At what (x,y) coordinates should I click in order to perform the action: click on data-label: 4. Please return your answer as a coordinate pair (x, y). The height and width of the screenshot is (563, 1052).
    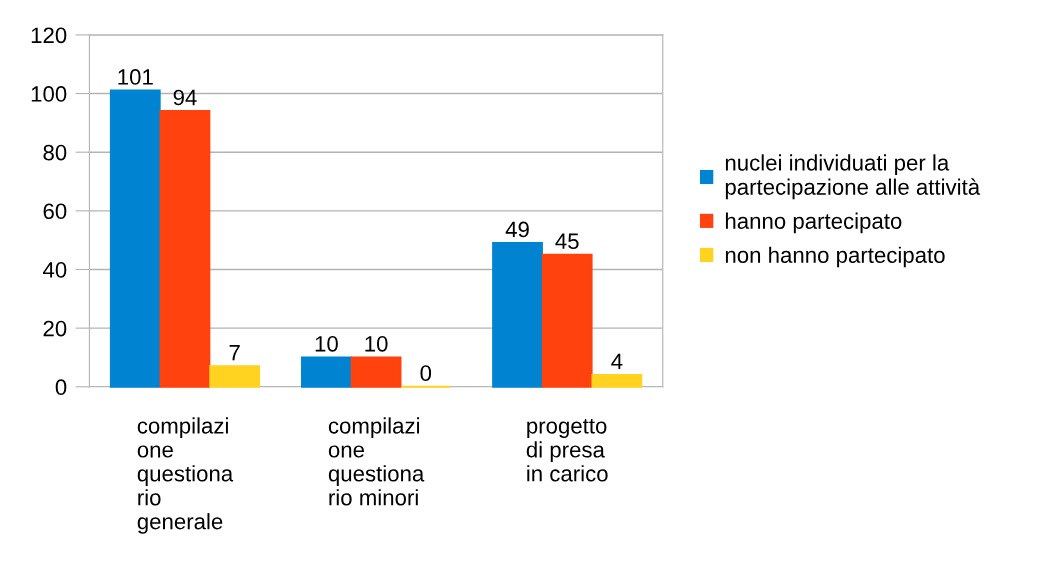
    Looking at the image, I should click on (617, 361).